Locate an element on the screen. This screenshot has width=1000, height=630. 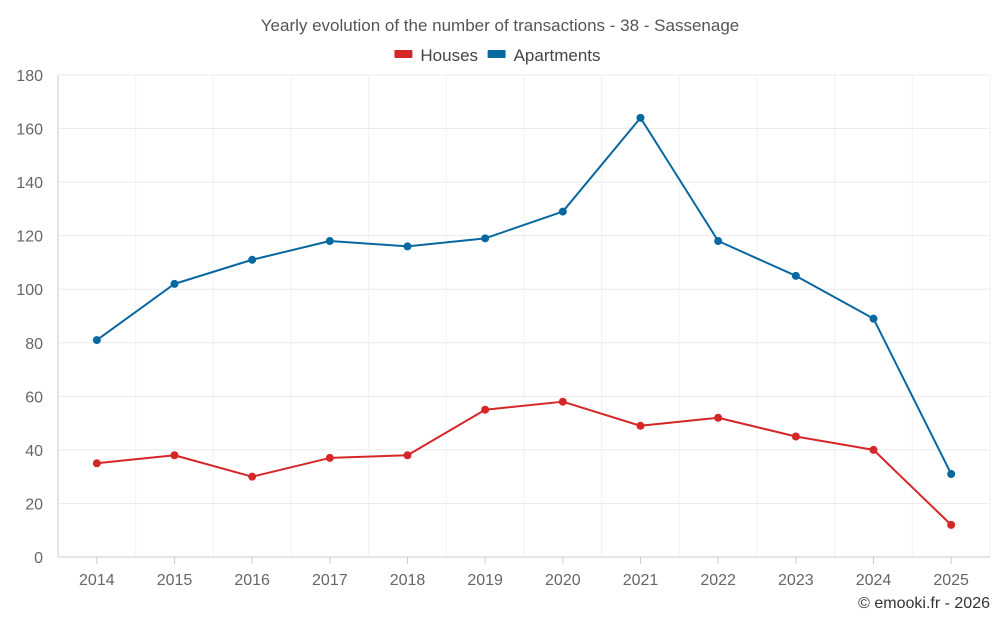
data-point-houses-2023 is located at coordinates (795, 436).